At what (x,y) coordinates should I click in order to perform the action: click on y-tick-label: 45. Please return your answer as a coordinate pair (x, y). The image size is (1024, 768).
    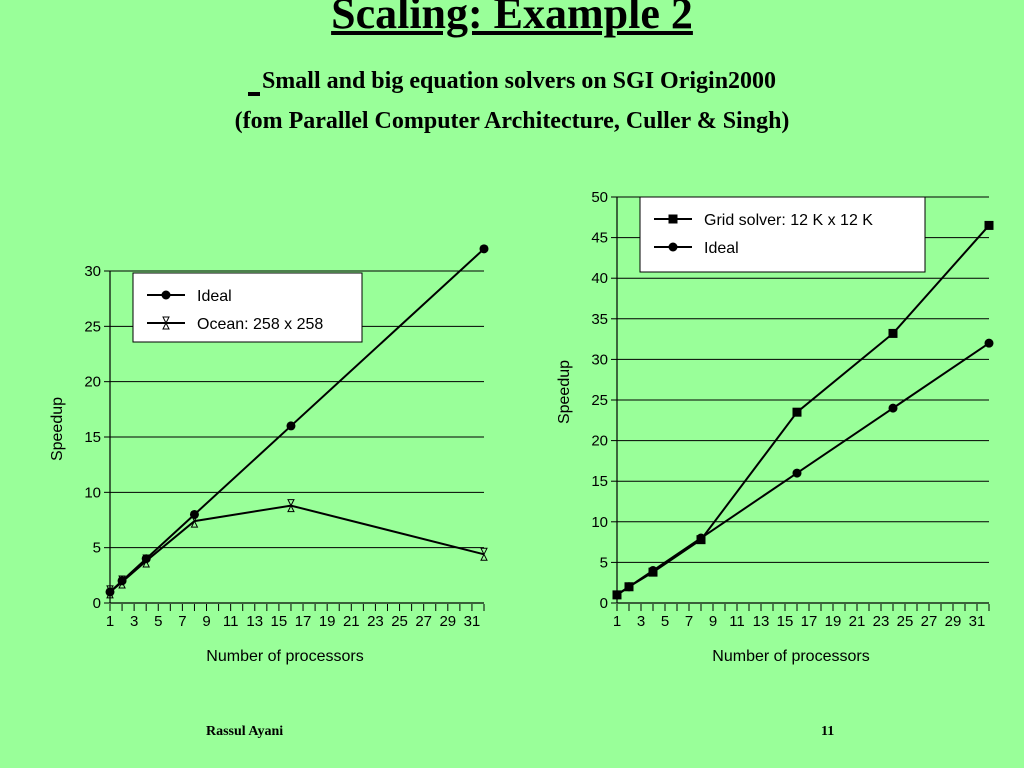
    Looking at the image, I should click on (599, 238).